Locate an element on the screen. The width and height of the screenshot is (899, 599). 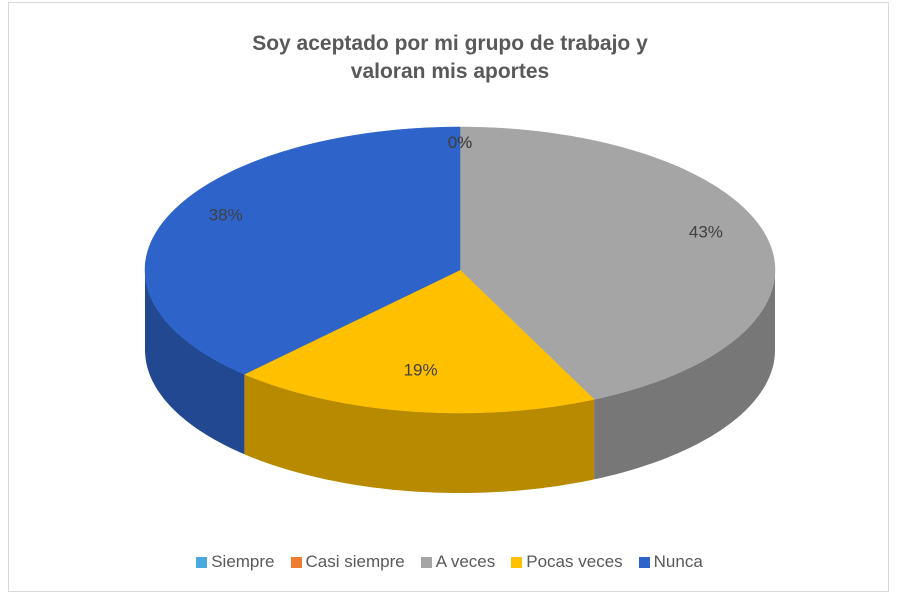
legend-label: Pocas veces is located at coordinates (574, 561).